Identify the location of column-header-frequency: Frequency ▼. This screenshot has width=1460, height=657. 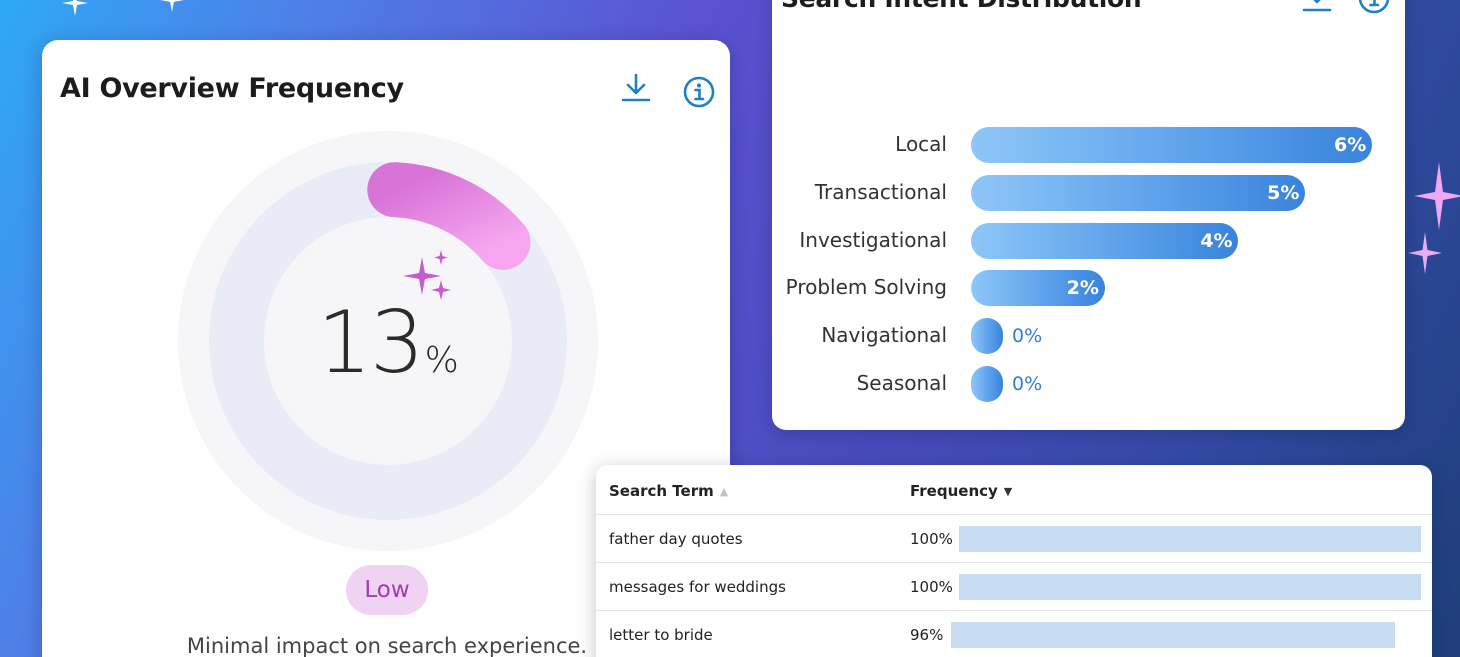
(961, 491).